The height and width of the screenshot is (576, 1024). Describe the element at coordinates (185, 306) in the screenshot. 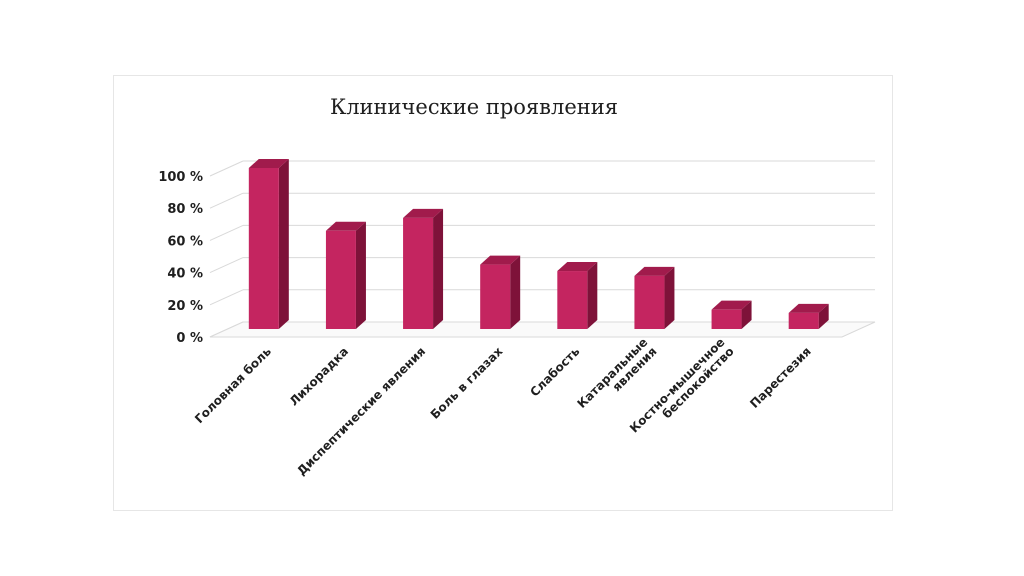

I see `y-tick-label: 20 %` at that location.